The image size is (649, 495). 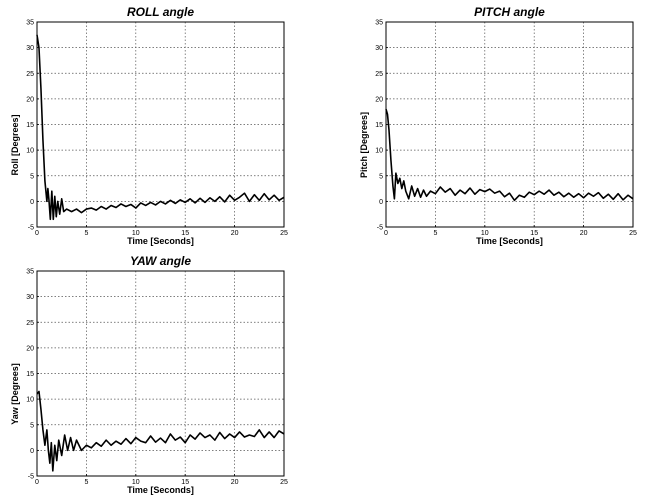 I want to click on pitch-x-tick-label: 5, so click(x=435, y=233).